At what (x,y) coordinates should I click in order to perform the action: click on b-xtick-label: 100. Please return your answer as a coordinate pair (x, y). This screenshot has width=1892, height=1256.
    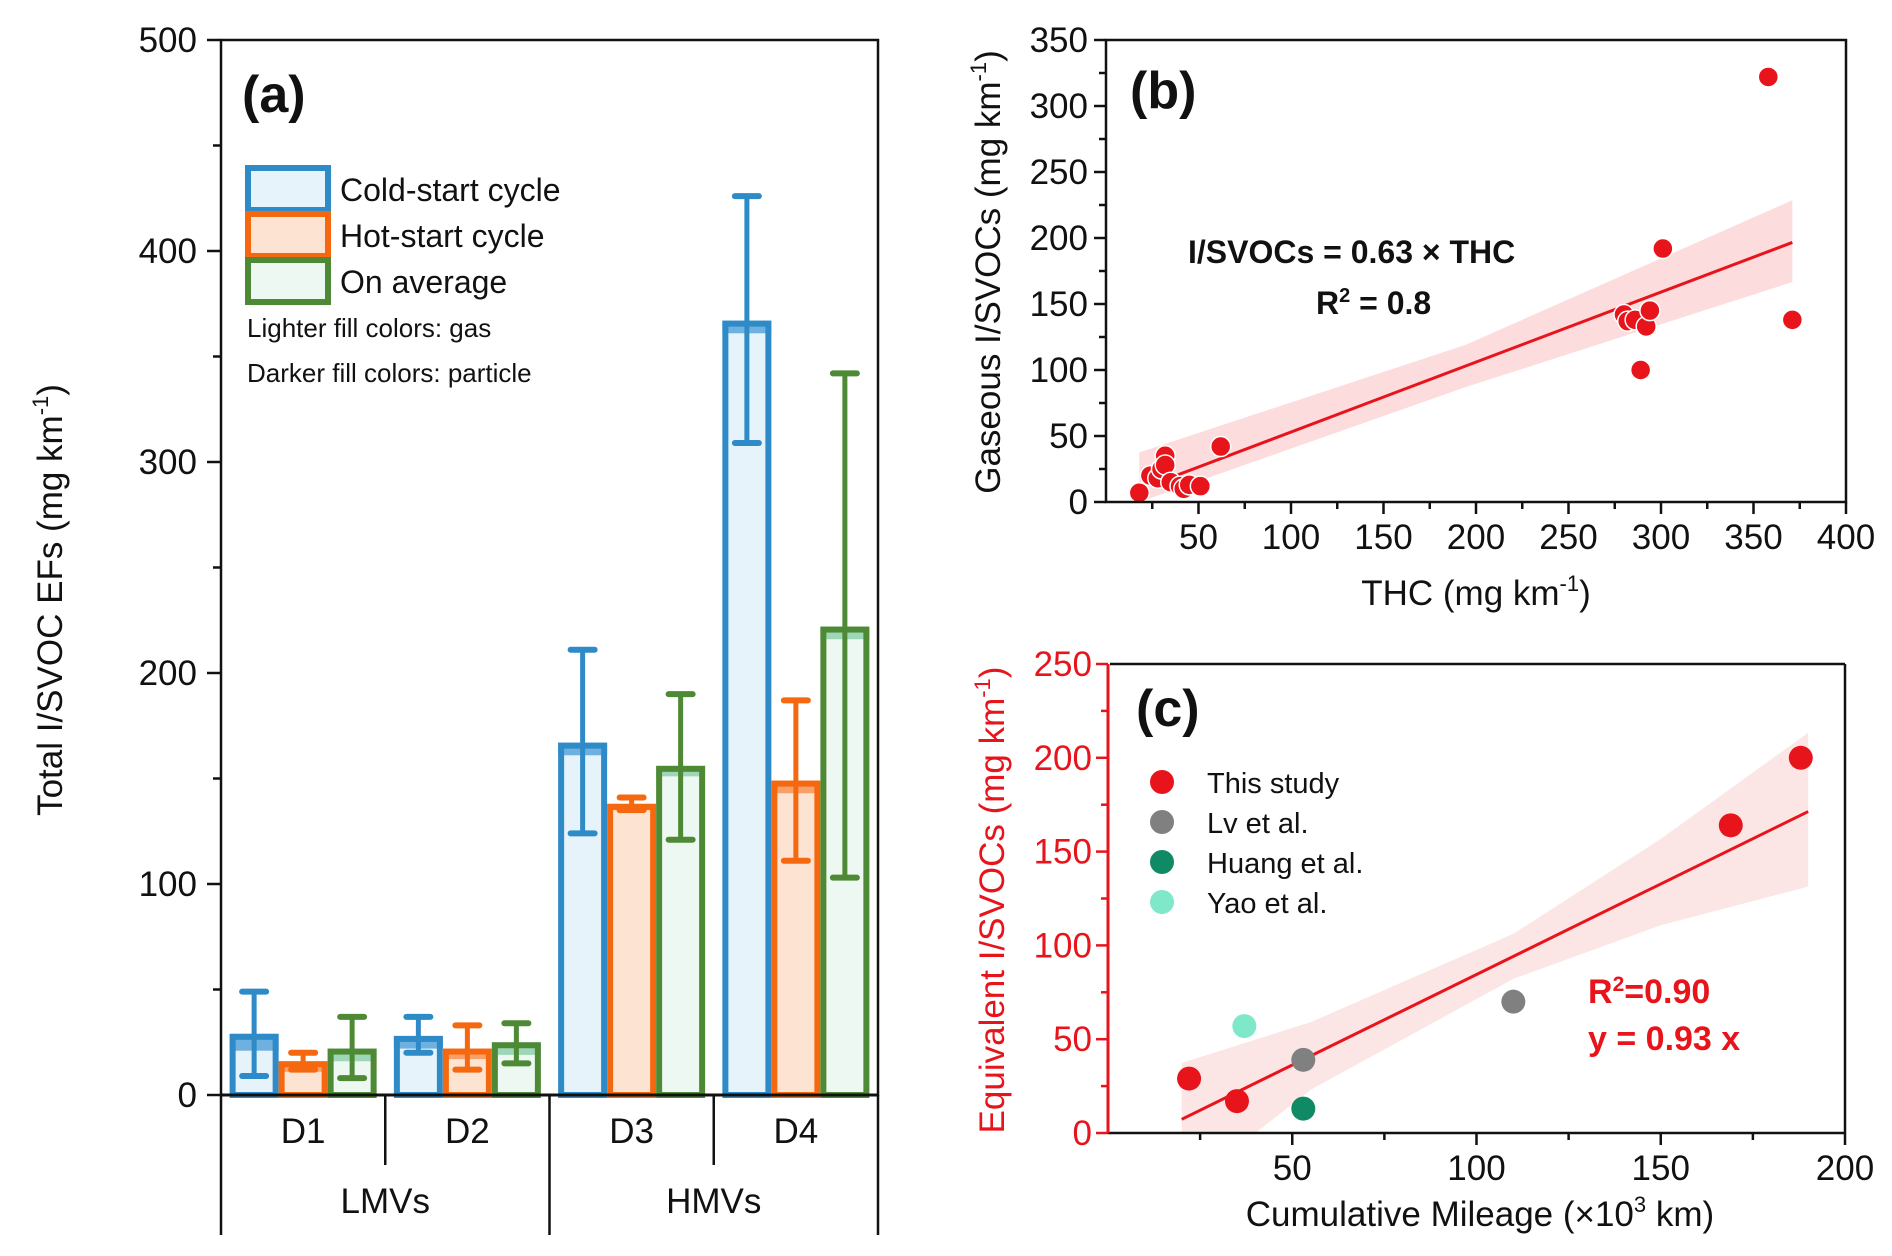
    Looking at the image, I should click on (1291, 537).